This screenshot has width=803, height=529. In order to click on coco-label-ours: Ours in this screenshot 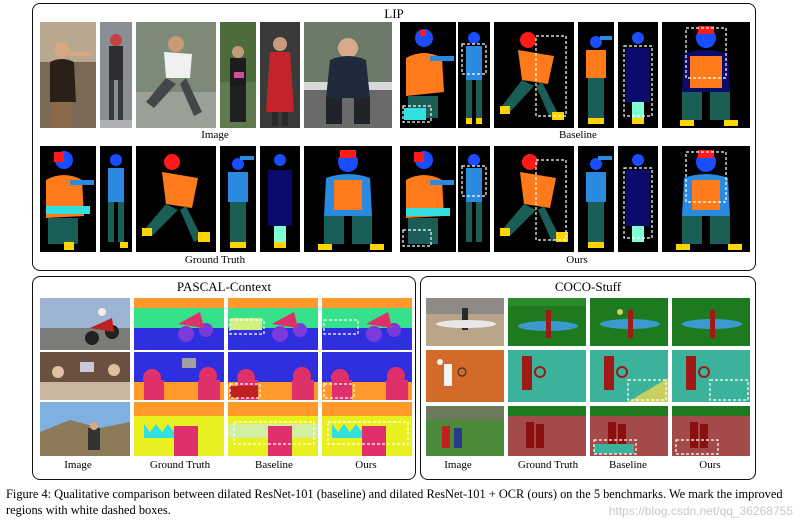, I will do `click(710, 465)`.